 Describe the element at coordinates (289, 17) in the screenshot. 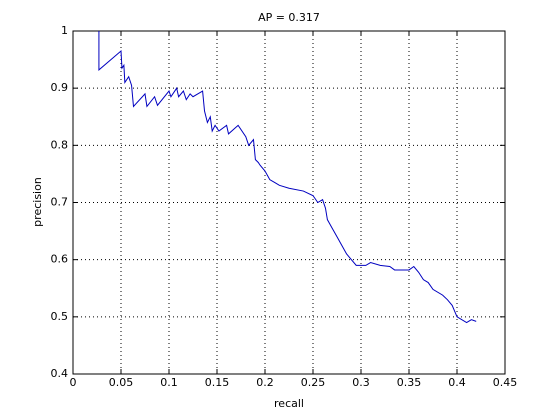

I see `chart-title: AP = 0.317` at that location.